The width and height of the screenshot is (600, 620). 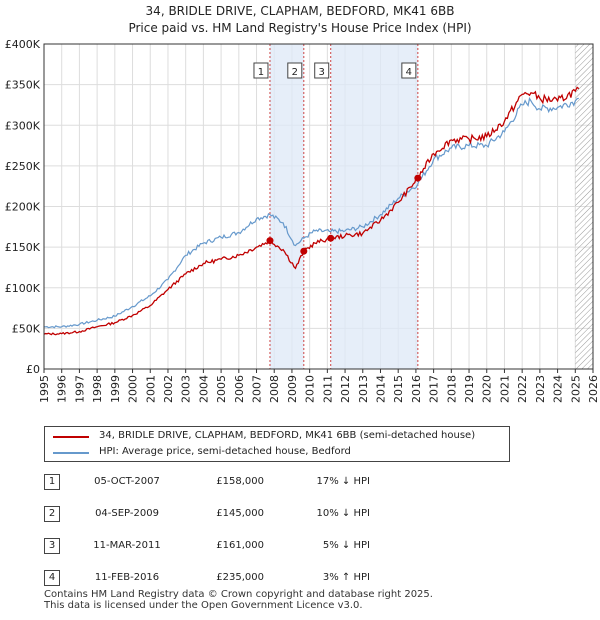 I want to click on x-tick-label: 1997, so click(x=79, y=389).